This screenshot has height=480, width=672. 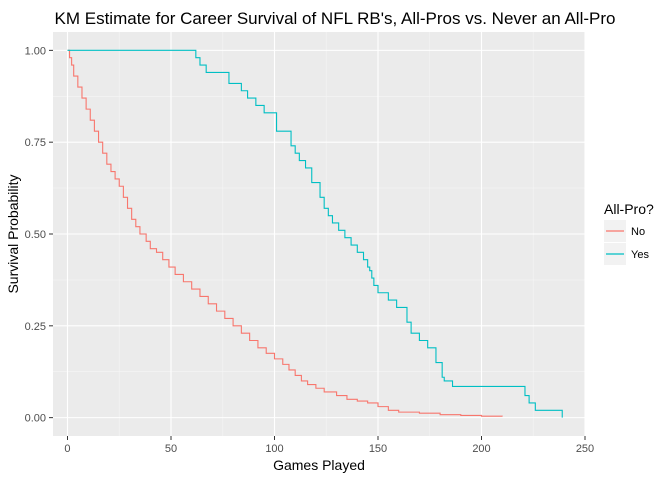 I want to click on x-tick-label: 50, so click(x=171, y=449).